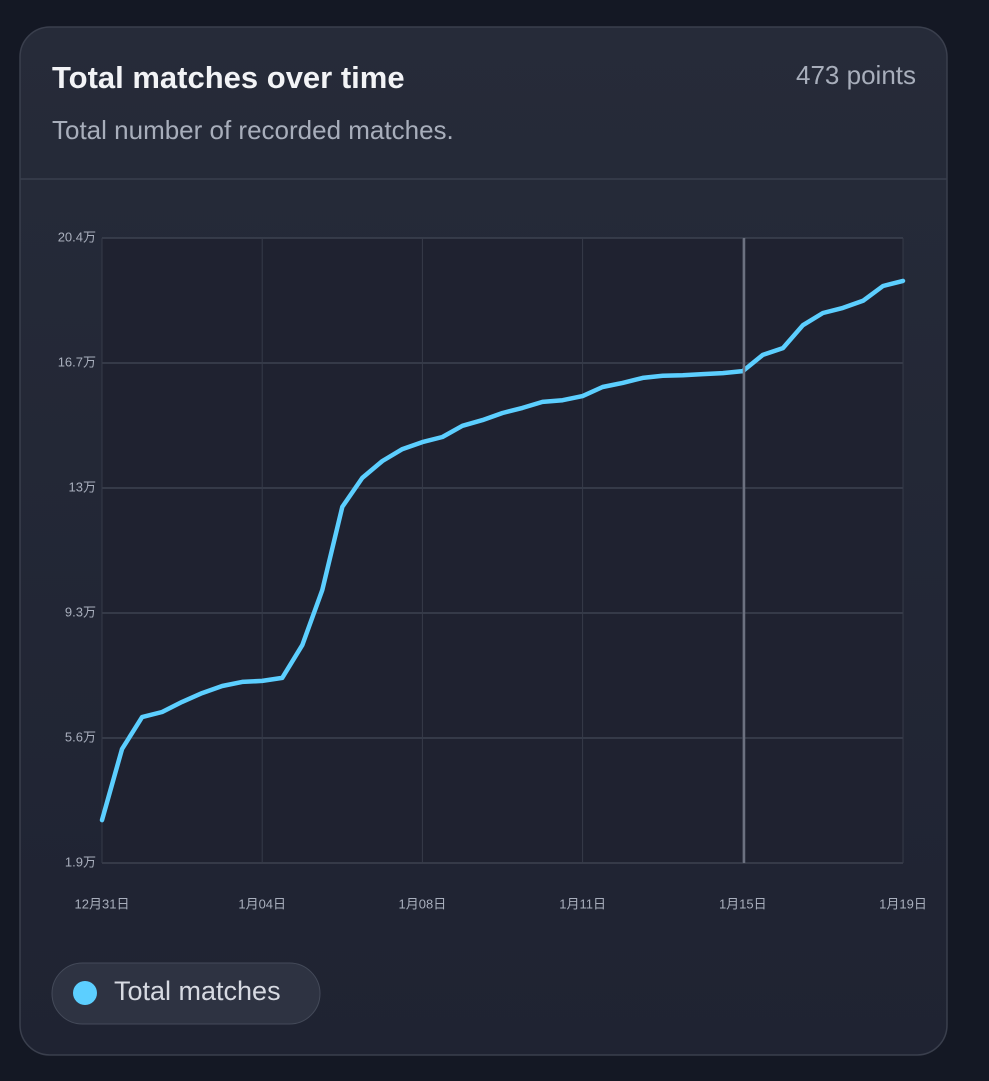  What do you see at coordinates (856, 75) in the screenshot?
I see `point-count: 473 points` at bounding box center [856, 75].